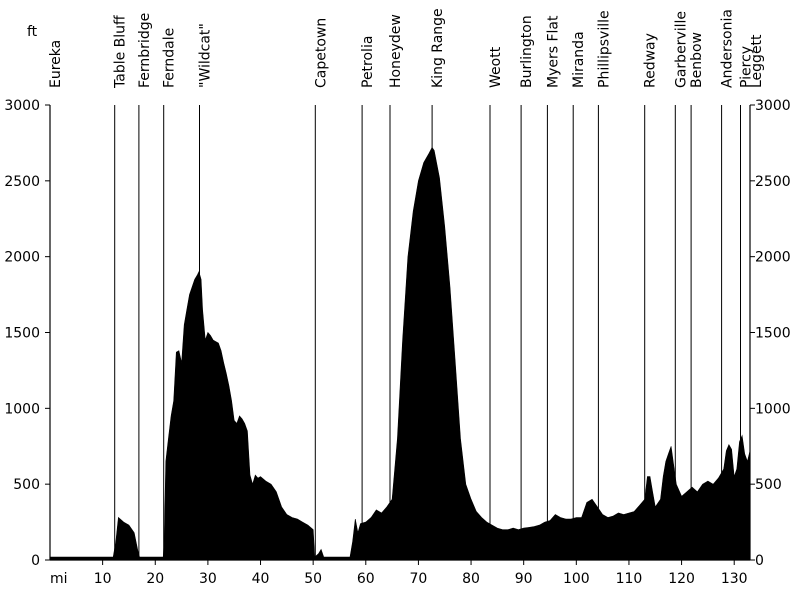 The height and width of the screenshot is (600, 800). I want to click on y-tick-label-right: 2500, so click(773, 182).